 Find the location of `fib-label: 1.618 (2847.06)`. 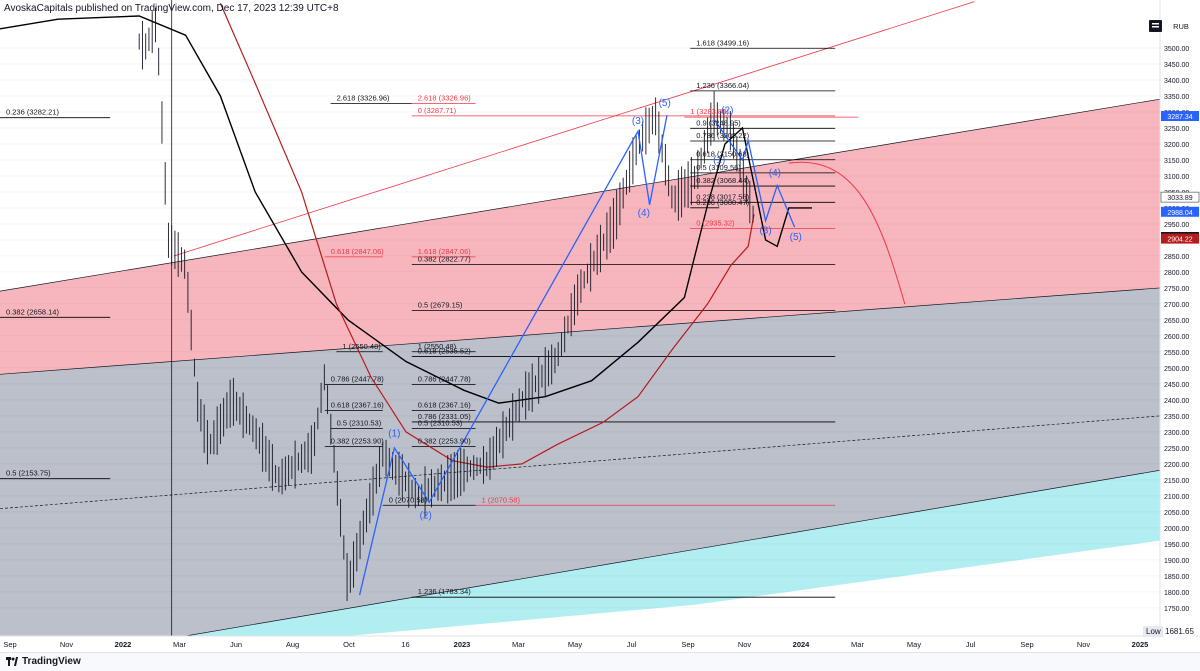

fib-label: 1.618 (2847.06) is located at coordinates (444, 251).